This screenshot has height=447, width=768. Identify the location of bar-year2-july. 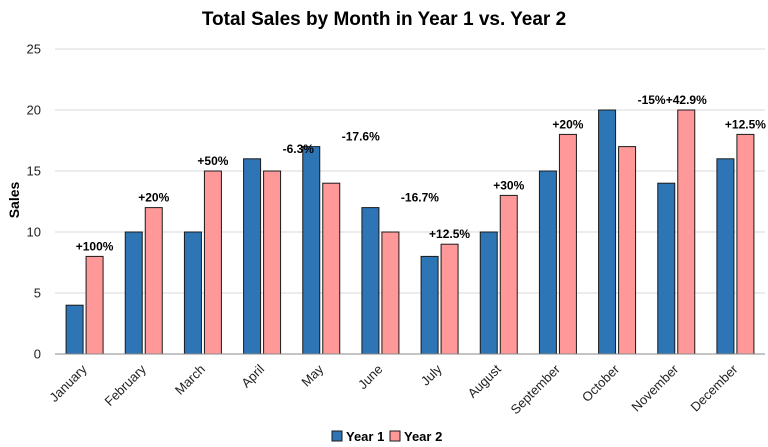
(449, 299).